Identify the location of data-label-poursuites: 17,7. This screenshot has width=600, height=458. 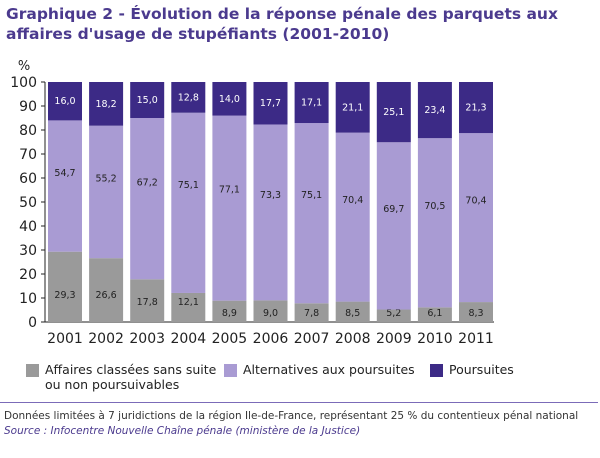
(270, 103).